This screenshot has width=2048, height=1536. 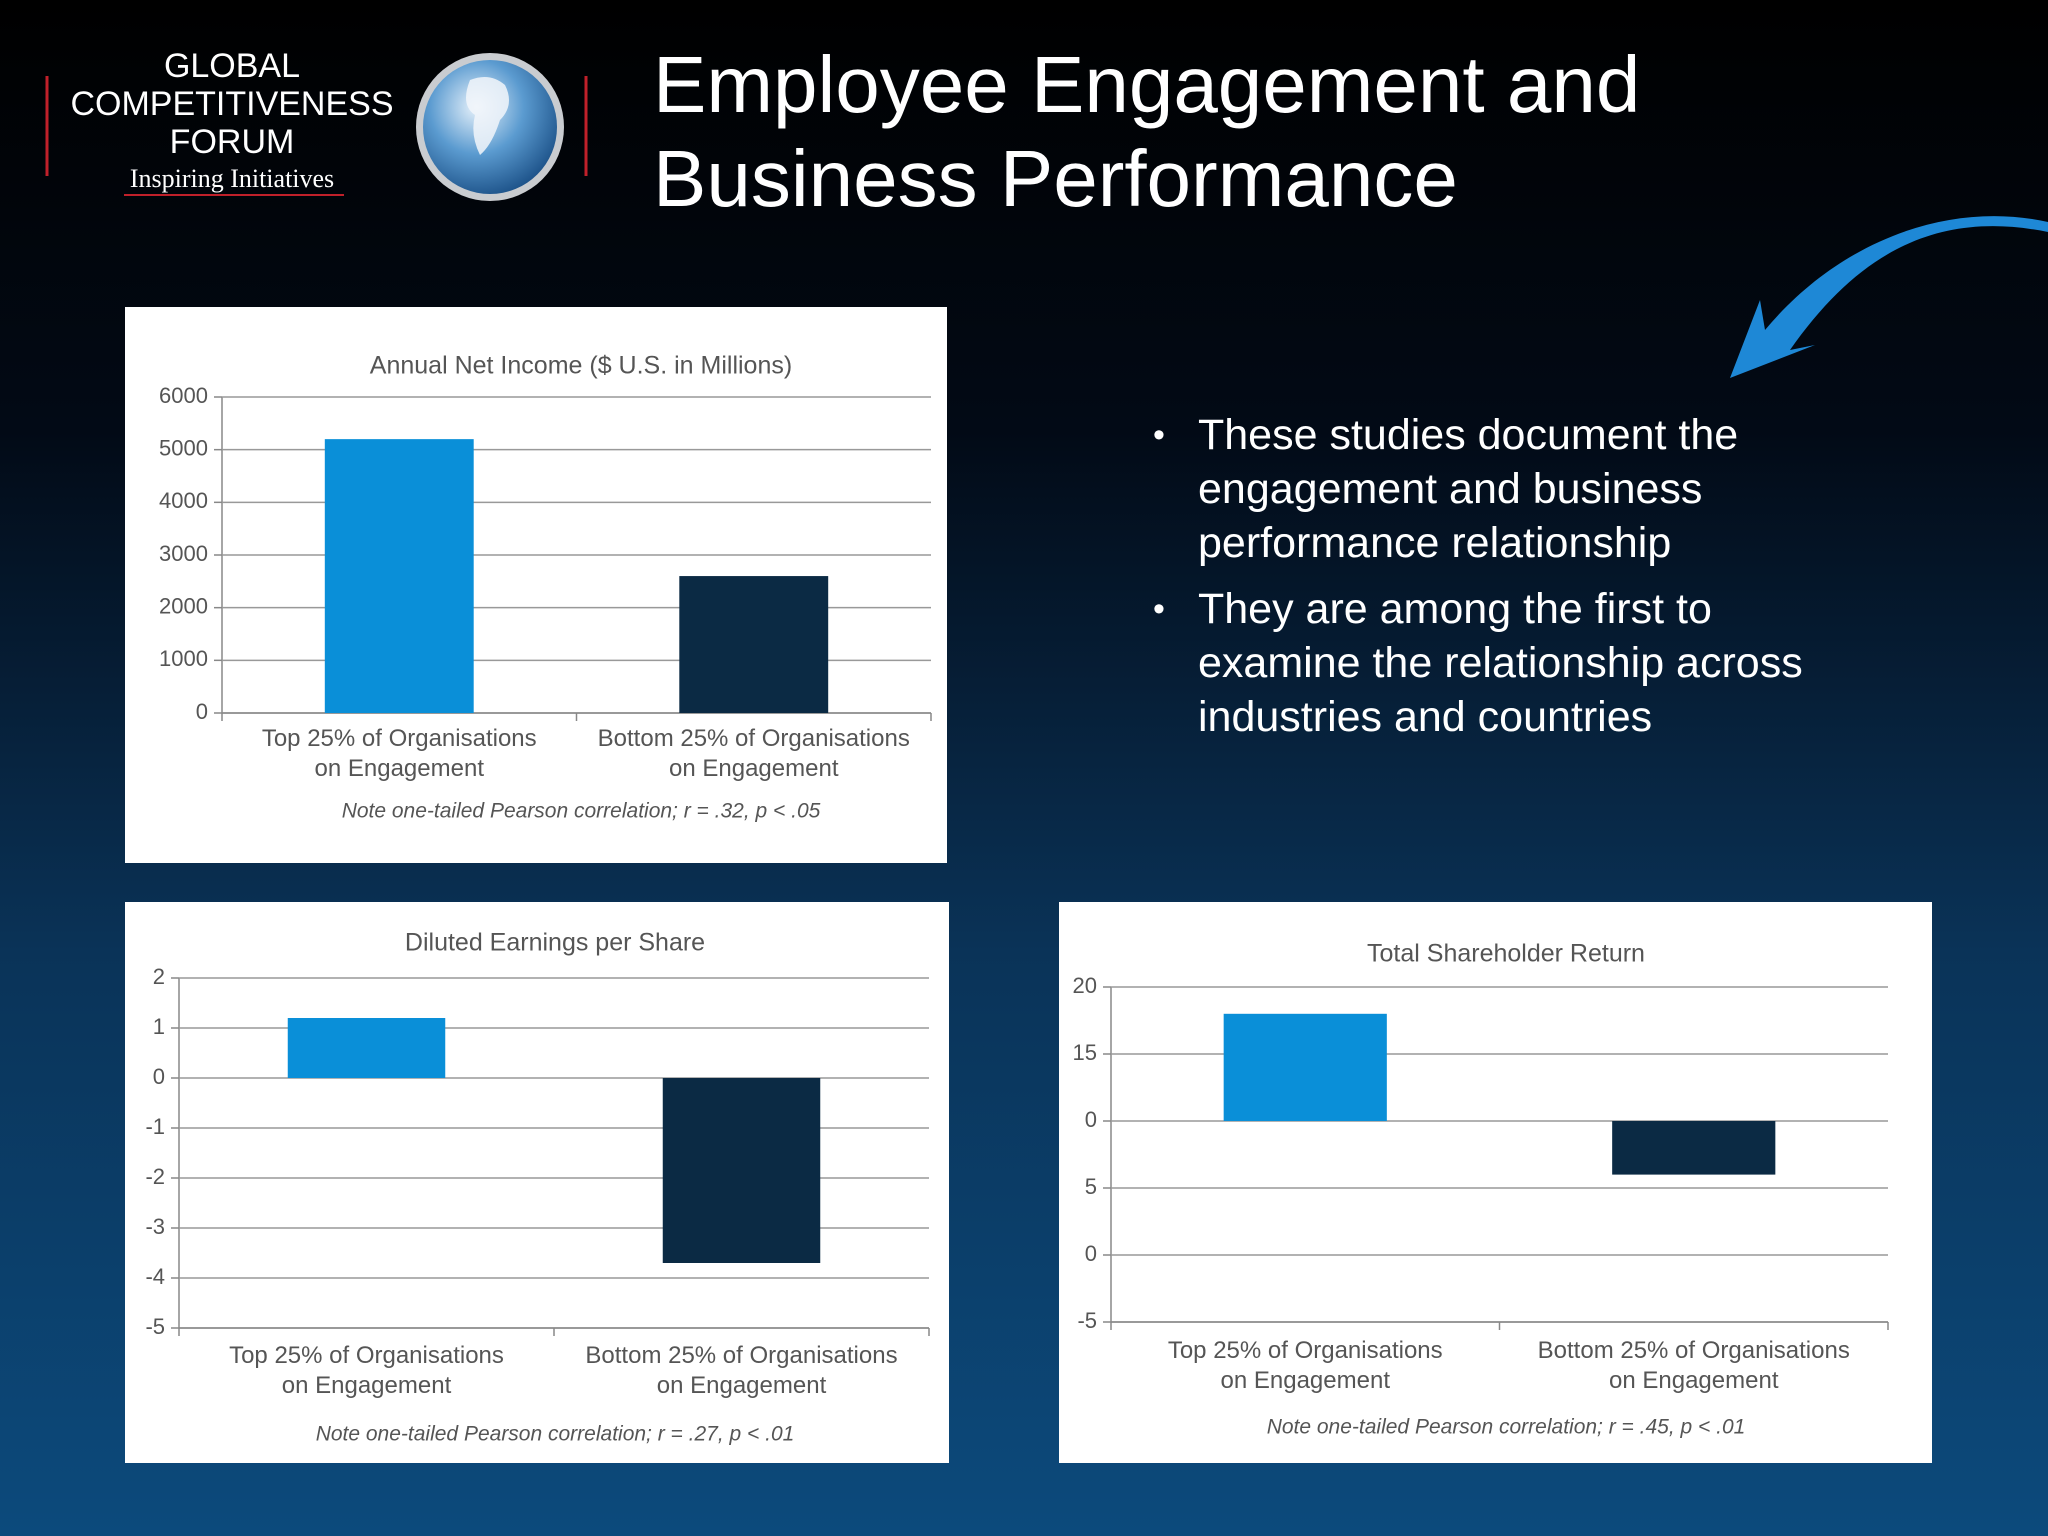 I want to click on y-tick-label: 1000, so click(x=183, y=658).